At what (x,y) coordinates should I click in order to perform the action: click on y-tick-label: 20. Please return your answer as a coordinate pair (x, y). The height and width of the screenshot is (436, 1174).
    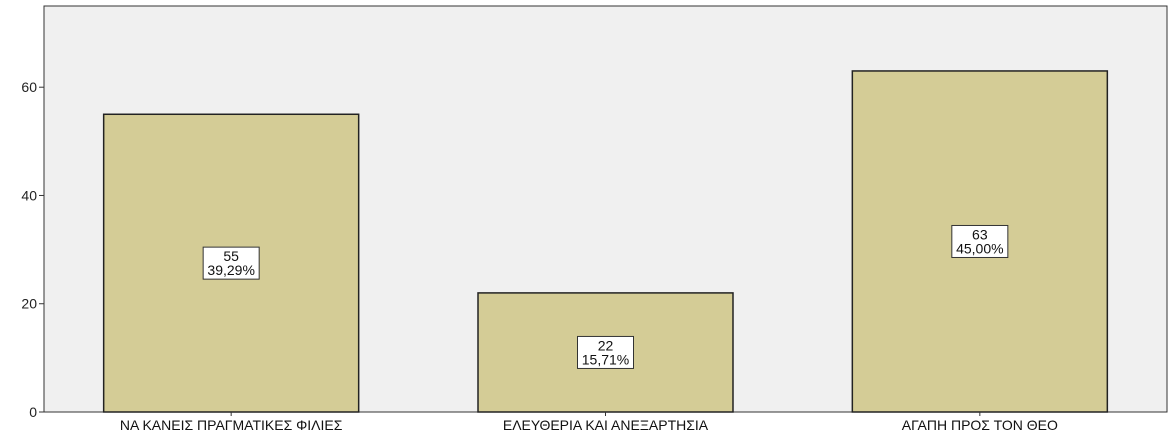
    Looking at the image, I should click on (29, 304).